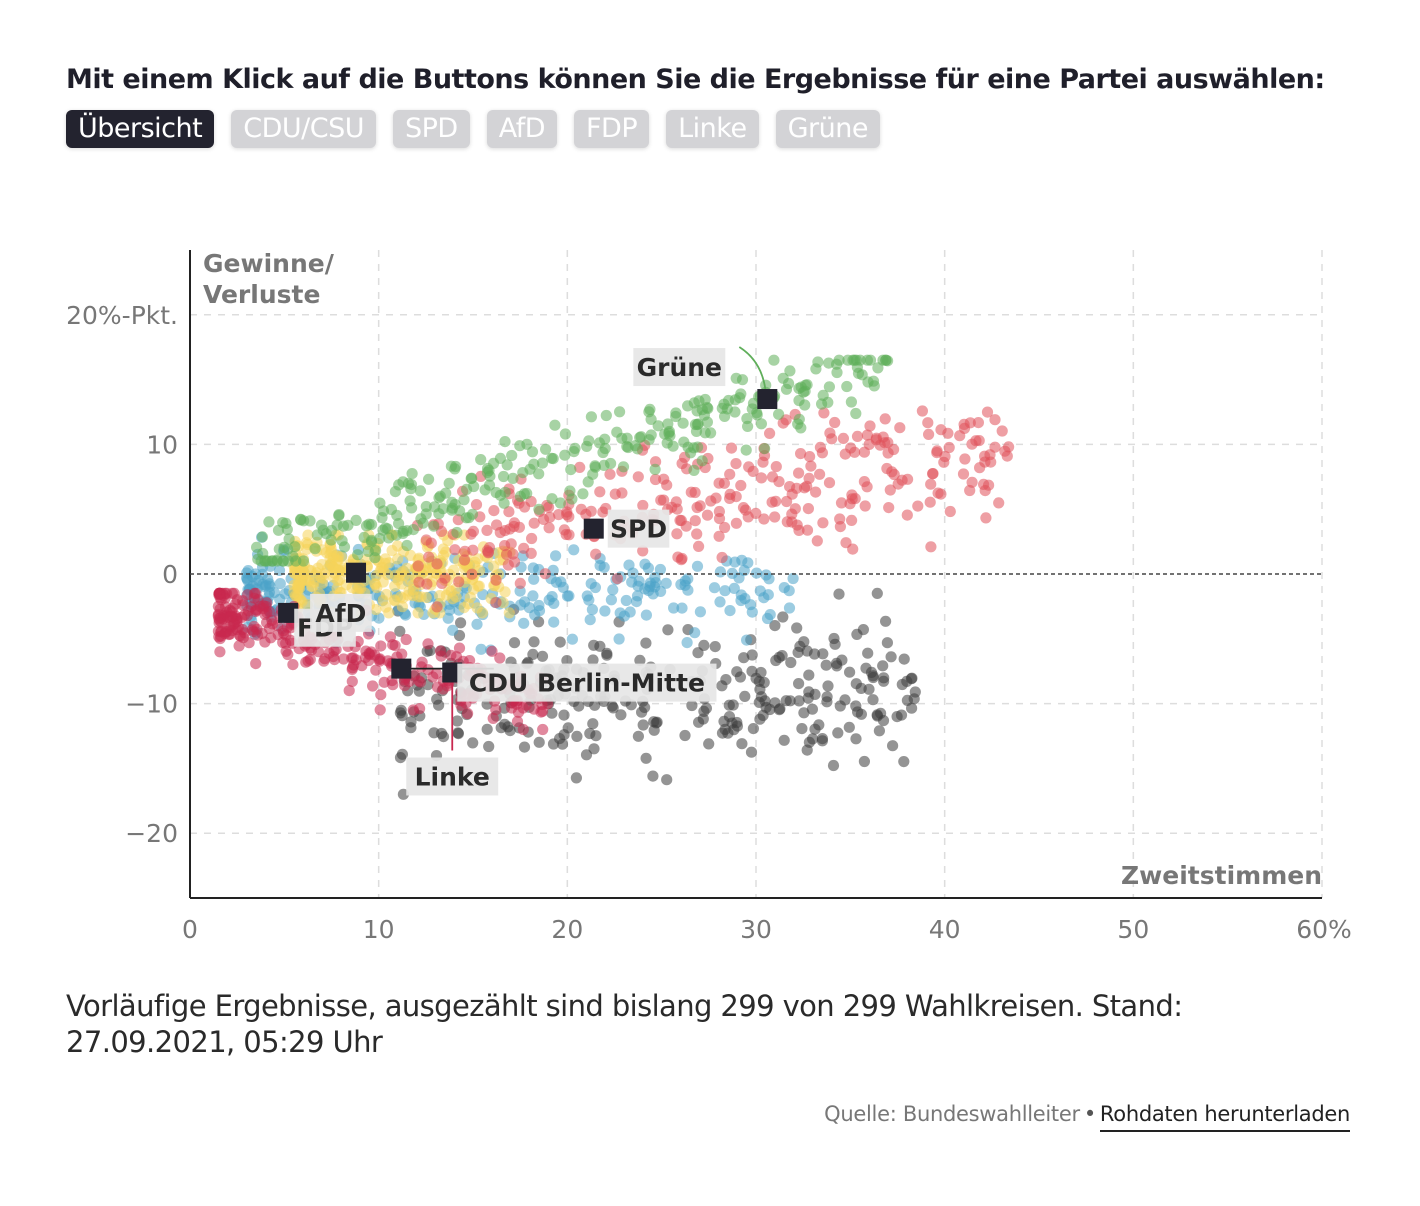  I want to click on button-fdp: FDP, so click(612, 129).